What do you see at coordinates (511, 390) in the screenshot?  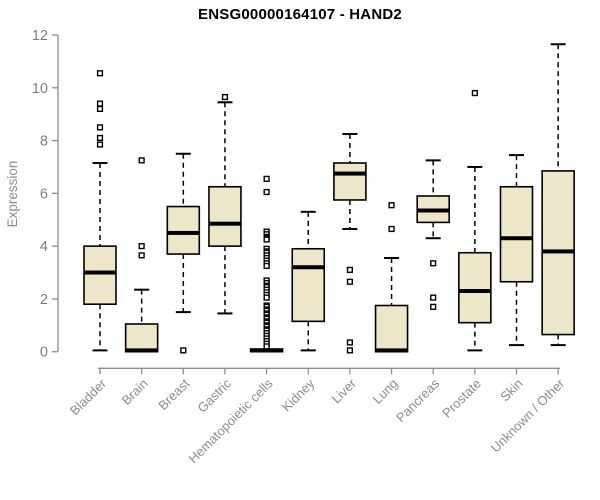 I see `x-category-label: Skin` at bounding box center [511, 390].